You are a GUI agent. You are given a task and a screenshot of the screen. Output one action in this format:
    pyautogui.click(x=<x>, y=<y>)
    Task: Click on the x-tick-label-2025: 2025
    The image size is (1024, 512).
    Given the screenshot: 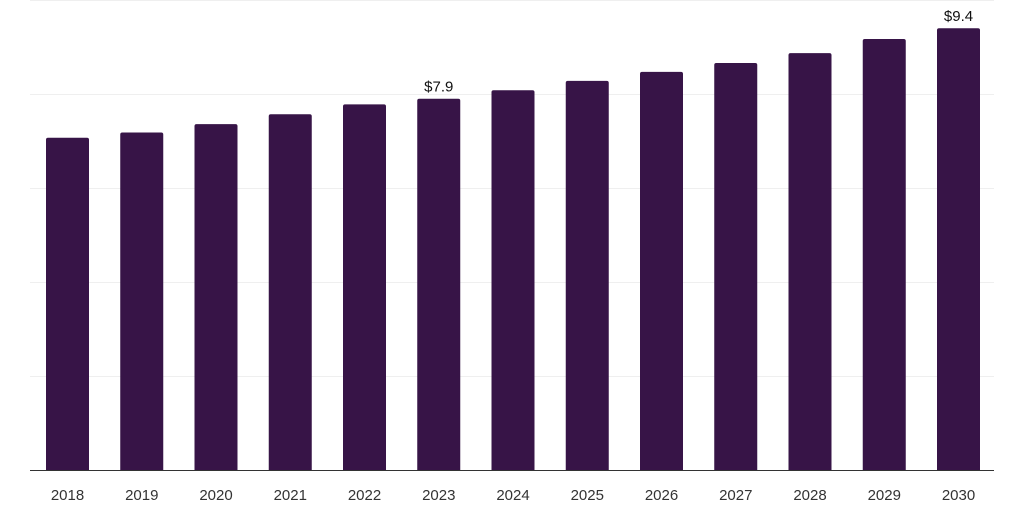 What is the action you would take?
    pyautogui.click(x=587, y=495)
    